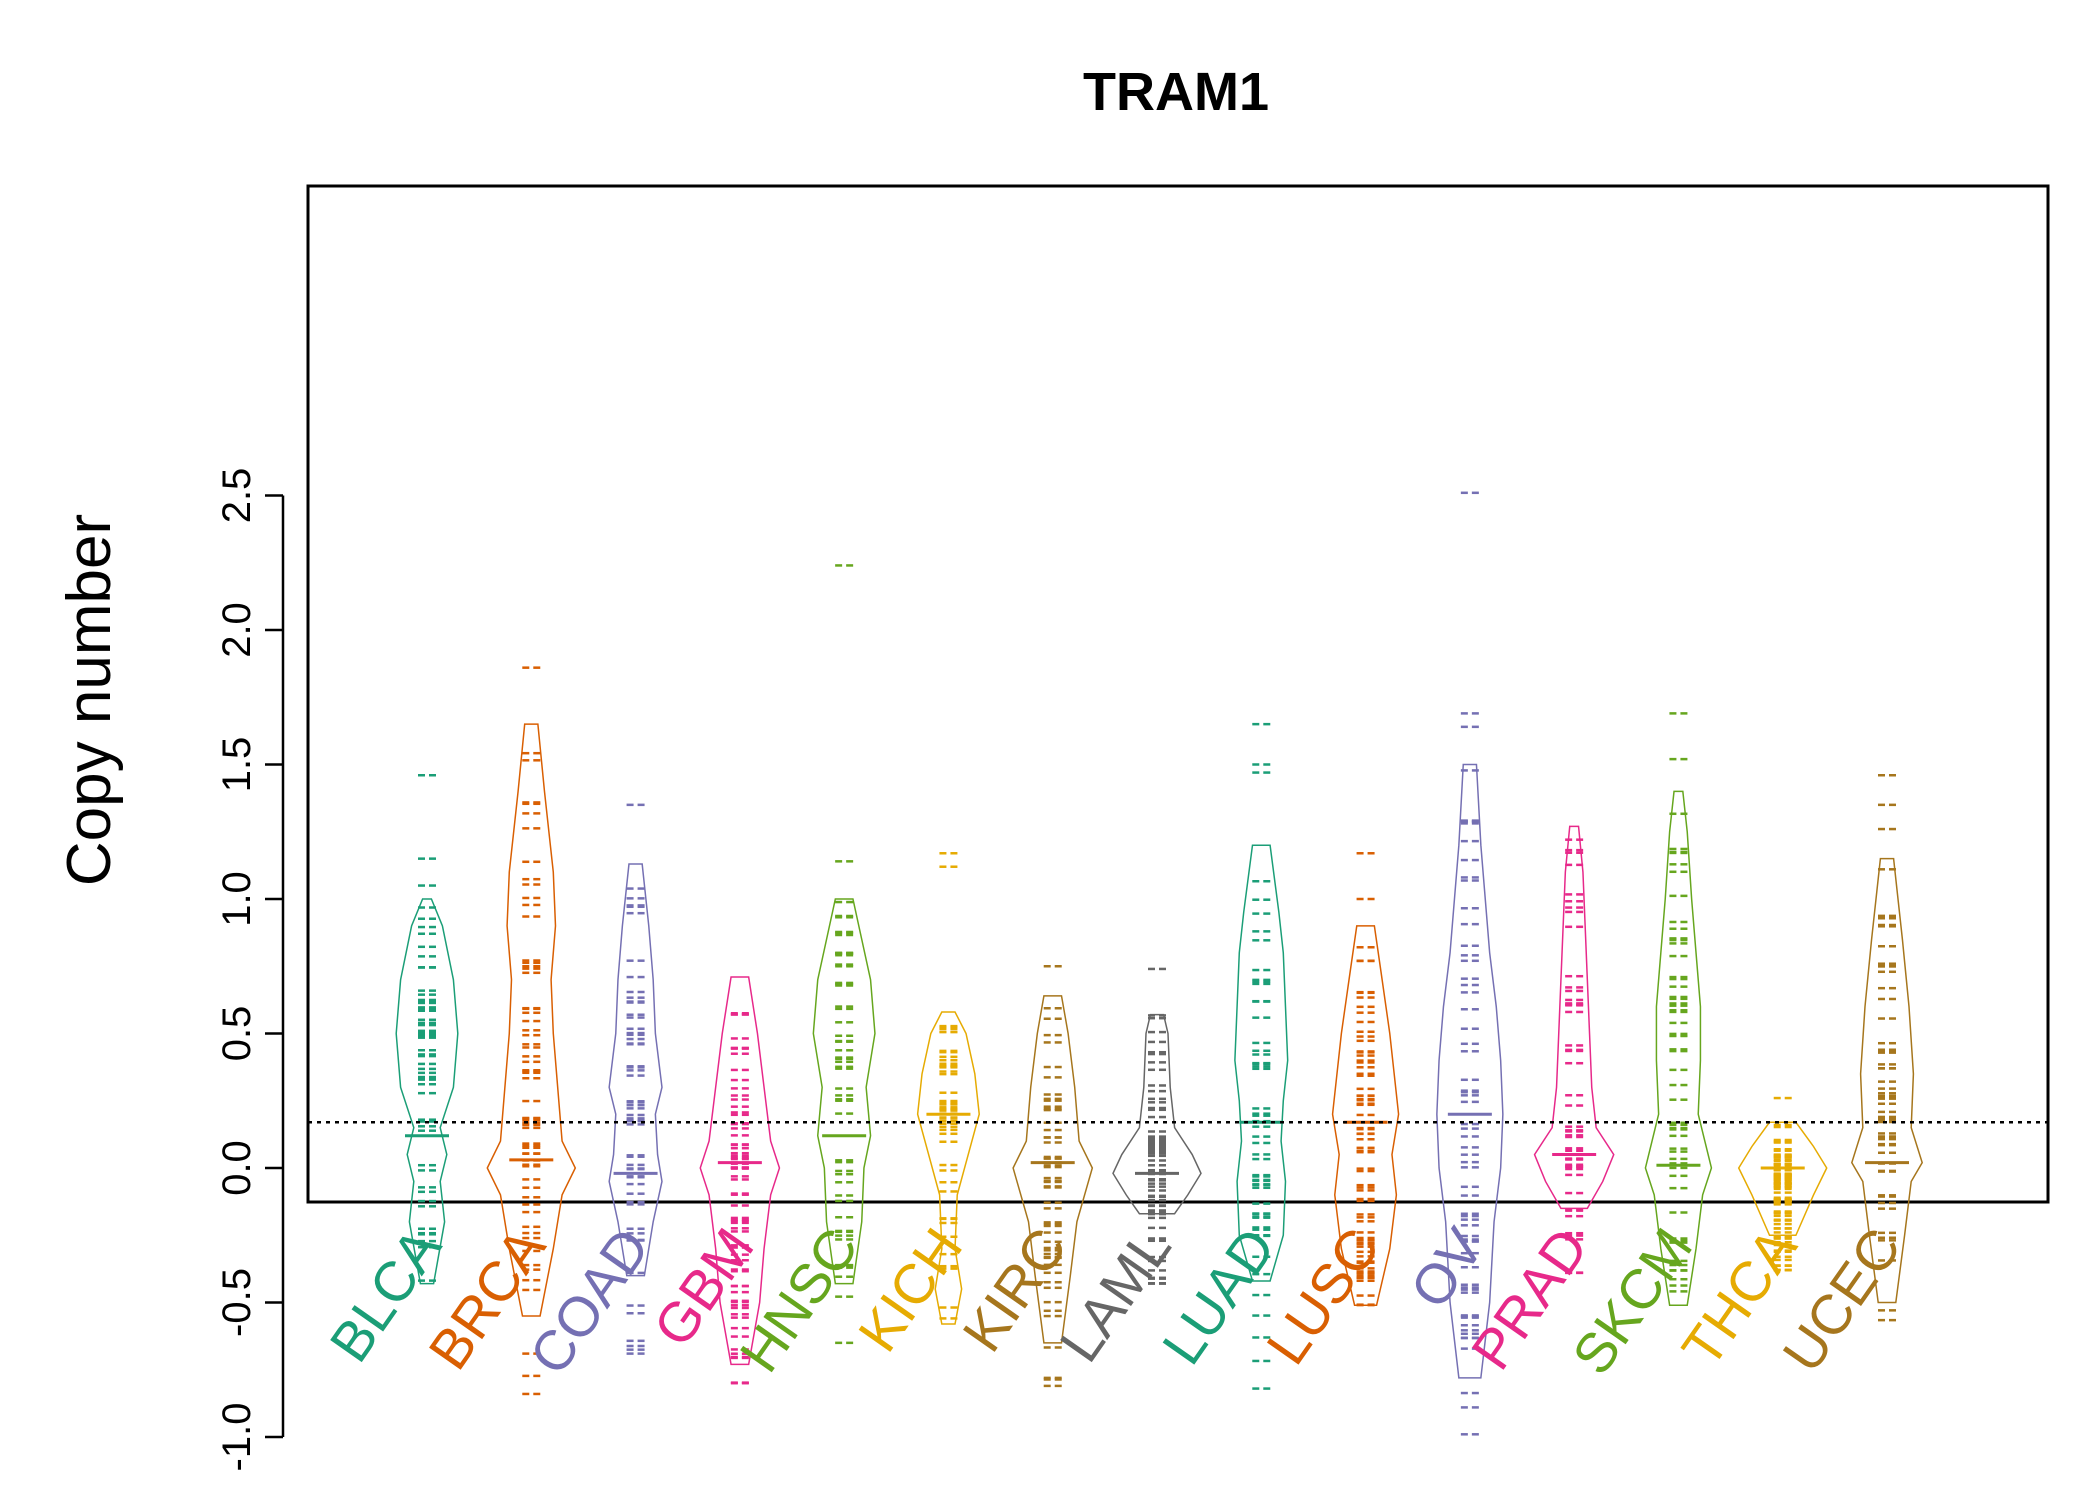  Describe the element at coordinates (1447, 1267) in the screenshot. I see `category-label-ov: OV` at that location.